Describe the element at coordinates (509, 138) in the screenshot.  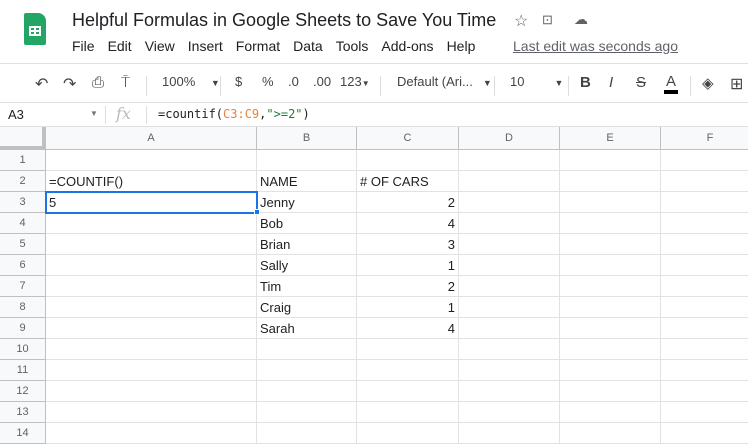
I see `column-header-D: D` at that location.